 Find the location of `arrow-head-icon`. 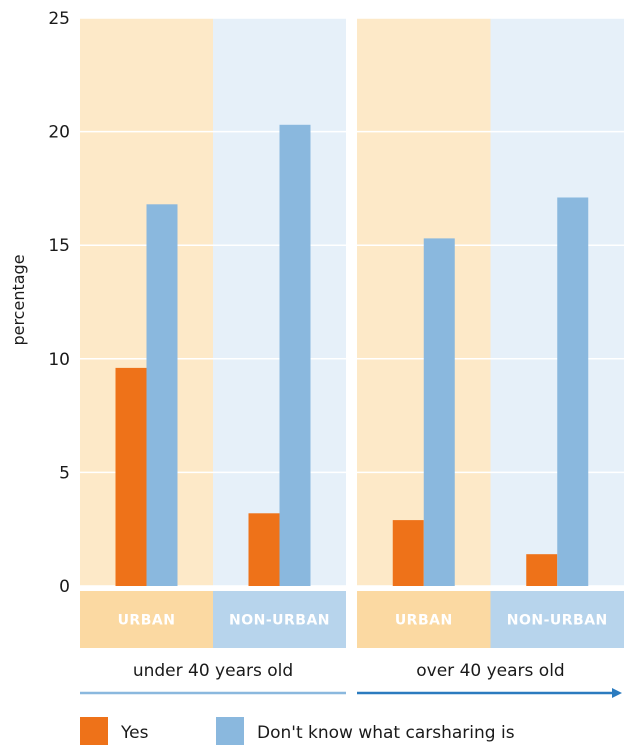

arrow-head-icon is located at coordinates (617, 693).